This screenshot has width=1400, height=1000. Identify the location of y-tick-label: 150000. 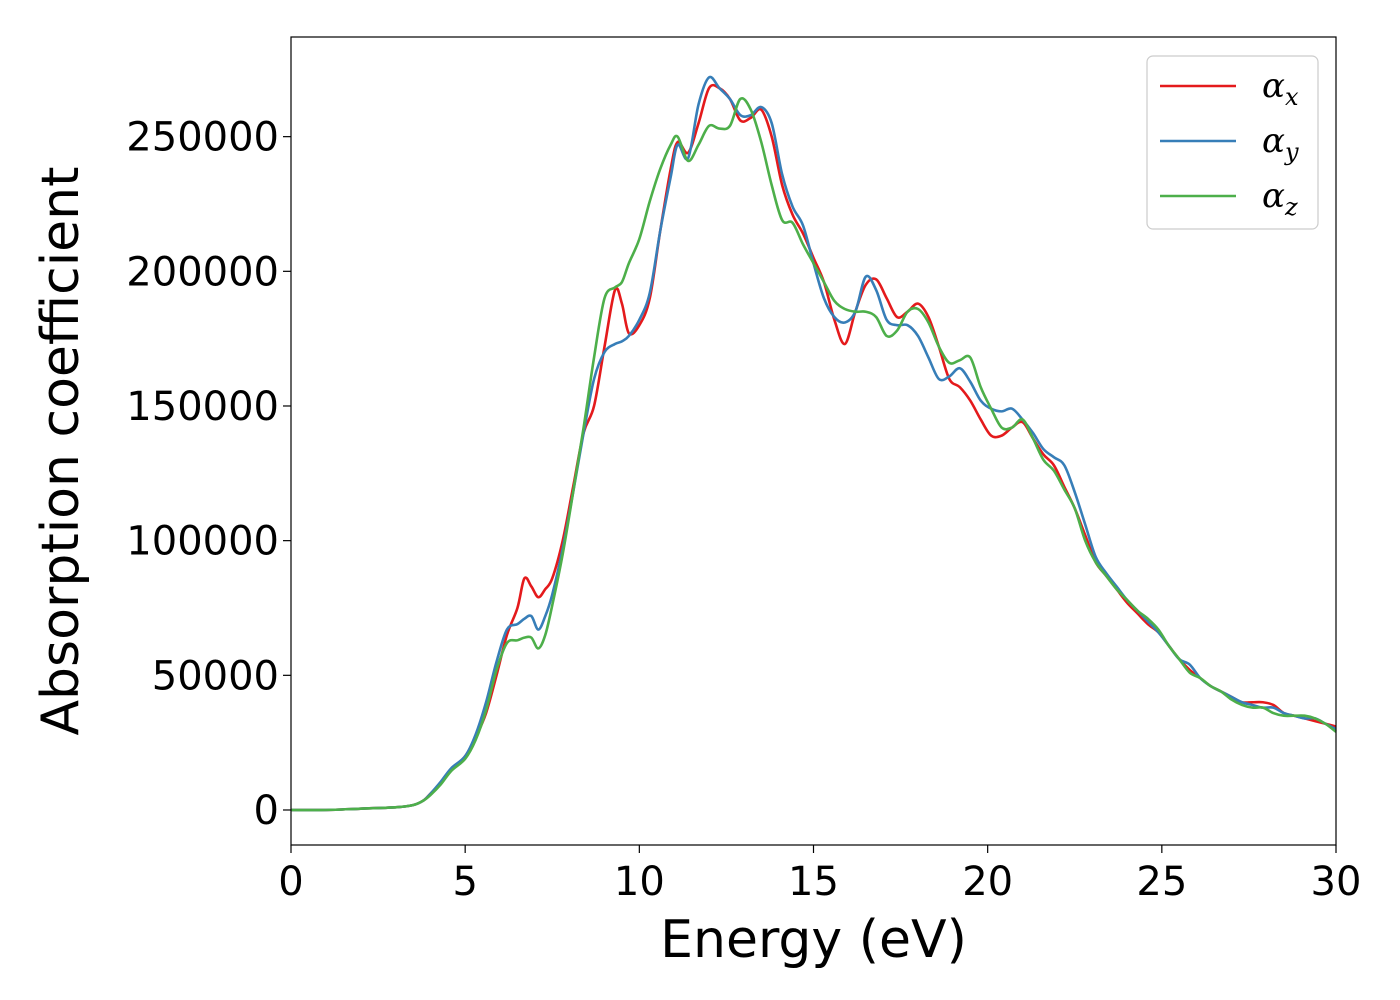
(202, 407).